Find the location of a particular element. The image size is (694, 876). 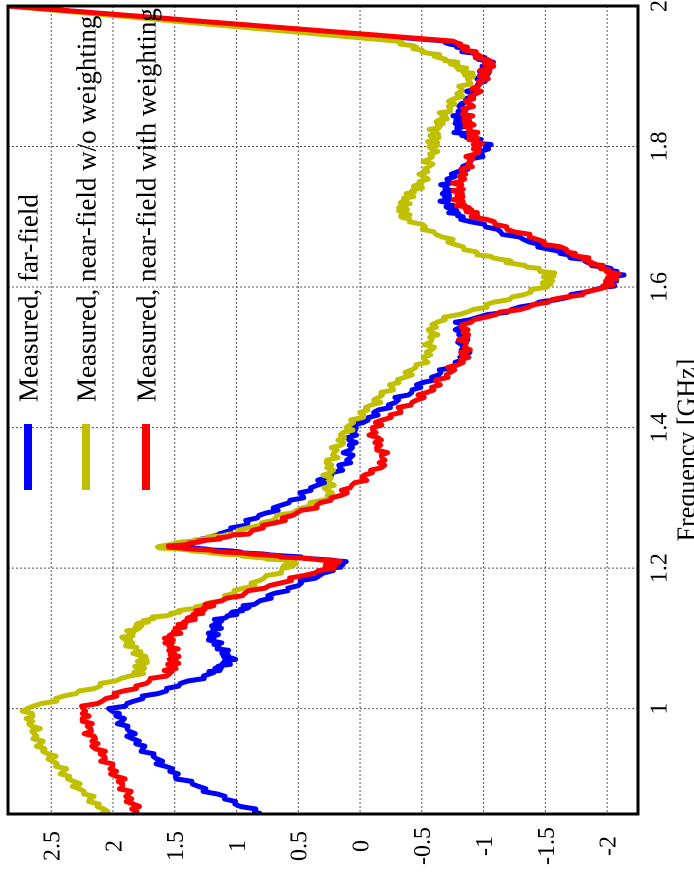

y-tick-label: 2.5 is located at coordinates (53, 846).